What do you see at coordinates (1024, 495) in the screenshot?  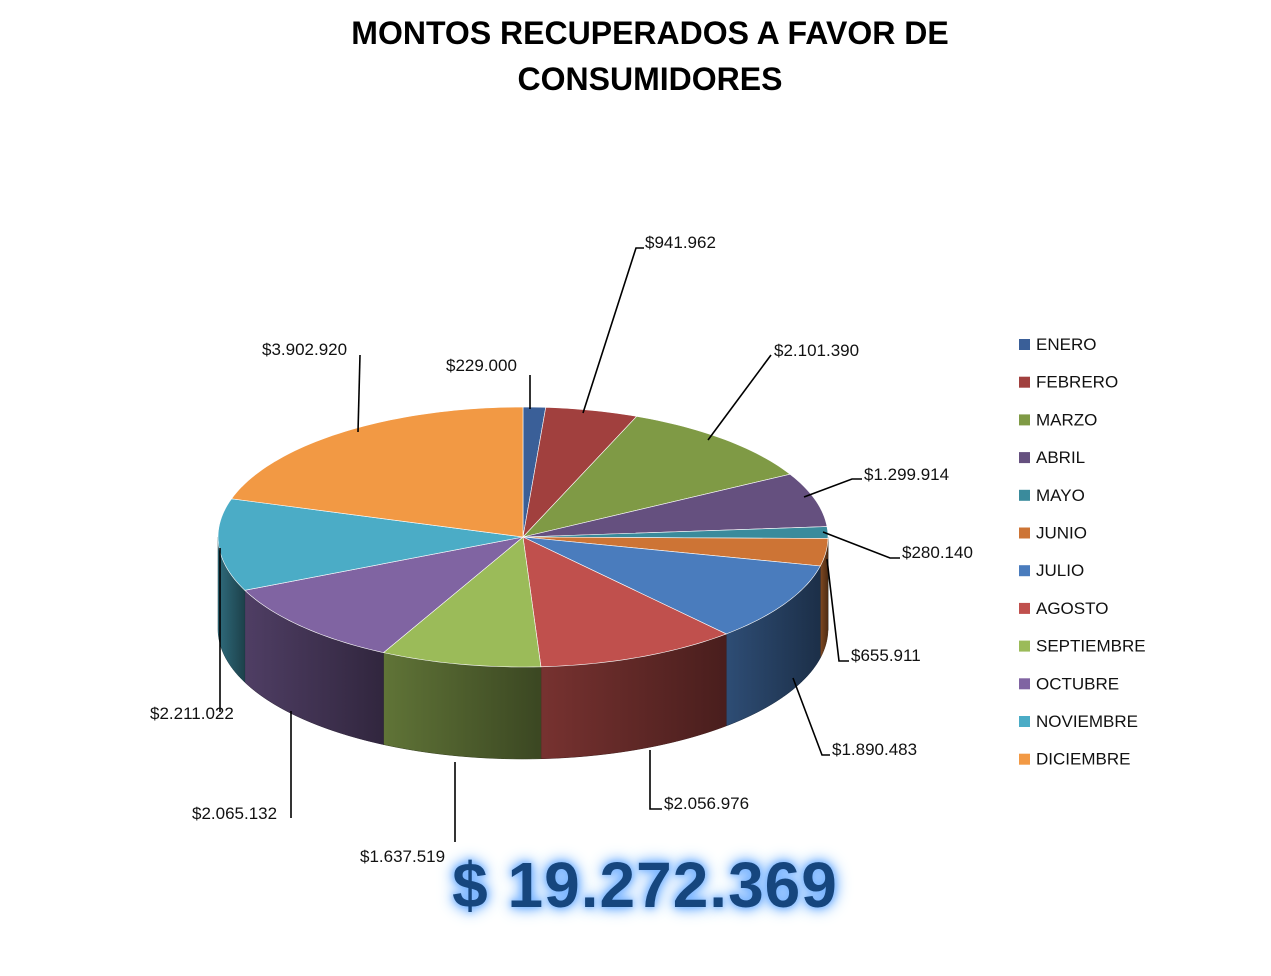 I see `legend-swatch-mayo` at bounding box center [1024, 495].